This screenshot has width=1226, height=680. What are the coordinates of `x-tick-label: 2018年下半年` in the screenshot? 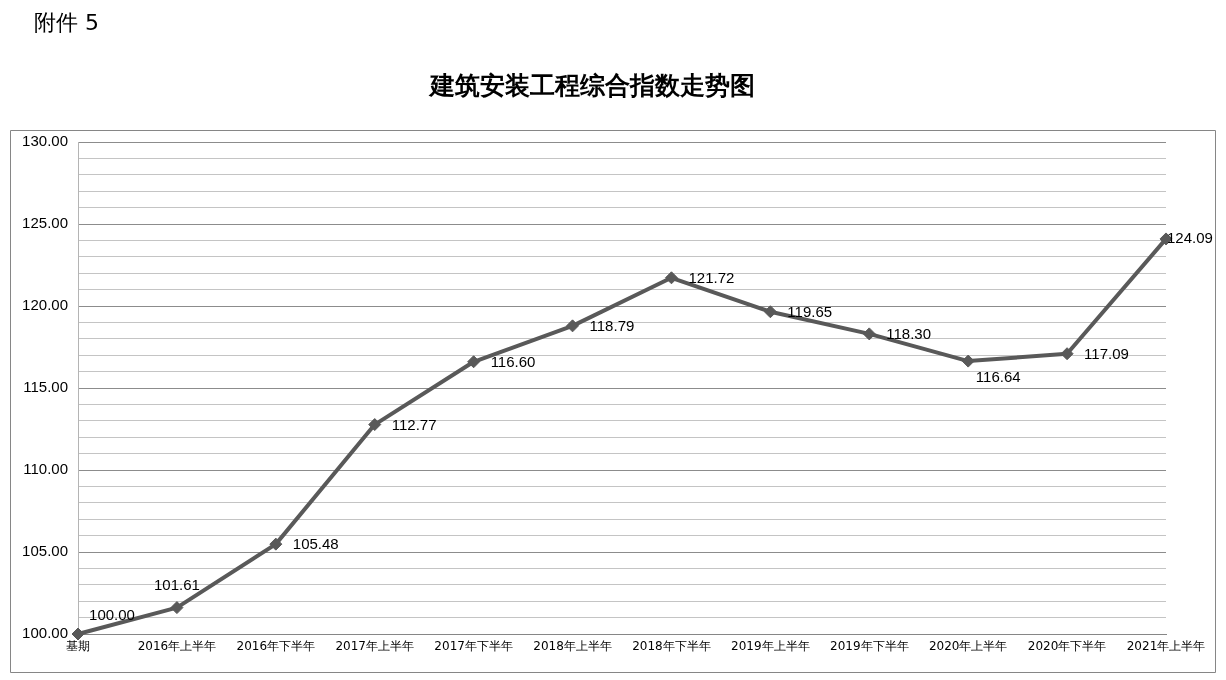 It's located at (671, 646).